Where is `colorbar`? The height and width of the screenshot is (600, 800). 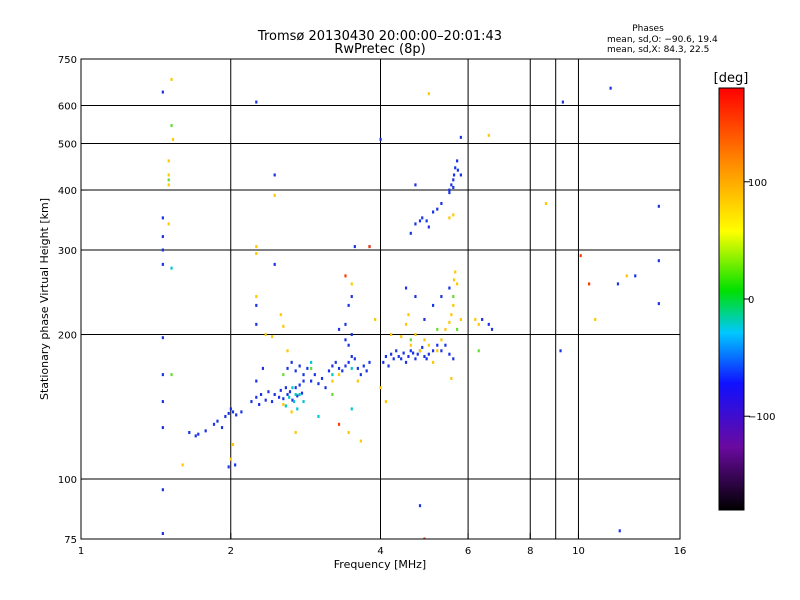
colorbar is located at coordinates (731, 299).